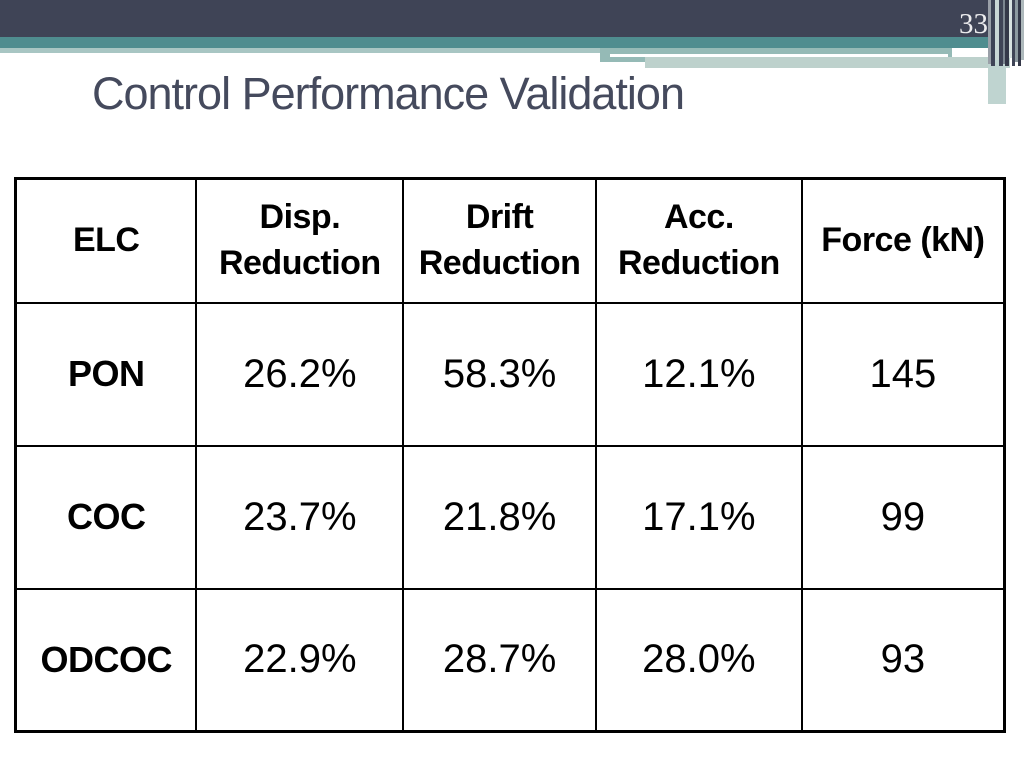 Image resolution: width=1024 pixels, height=768 pixels. I want to click on odcoc-drift-reduction: 28.7%, so click(500, 660).